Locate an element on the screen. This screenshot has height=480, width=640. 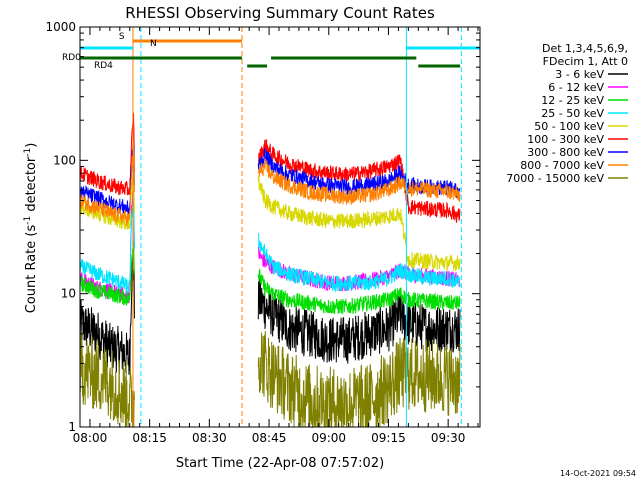
x-tick-label-1: 08:15 is located at coordinates (149, 438).